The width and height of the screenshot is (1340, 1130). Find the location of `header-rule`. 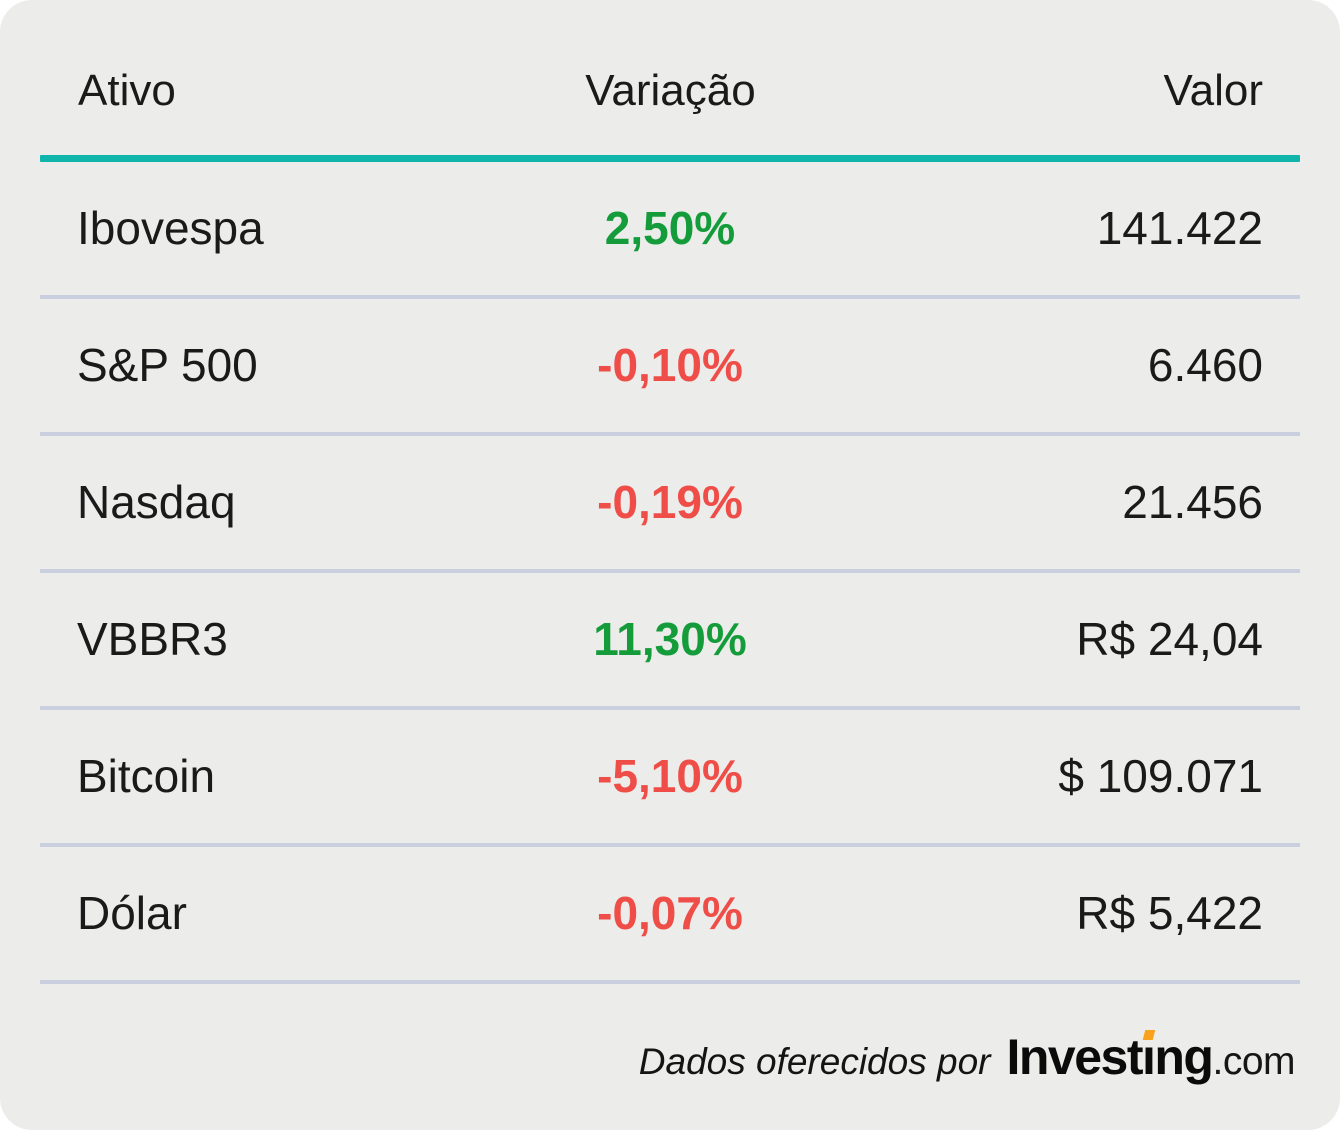

header-rule is located at coordinates (670, 158).